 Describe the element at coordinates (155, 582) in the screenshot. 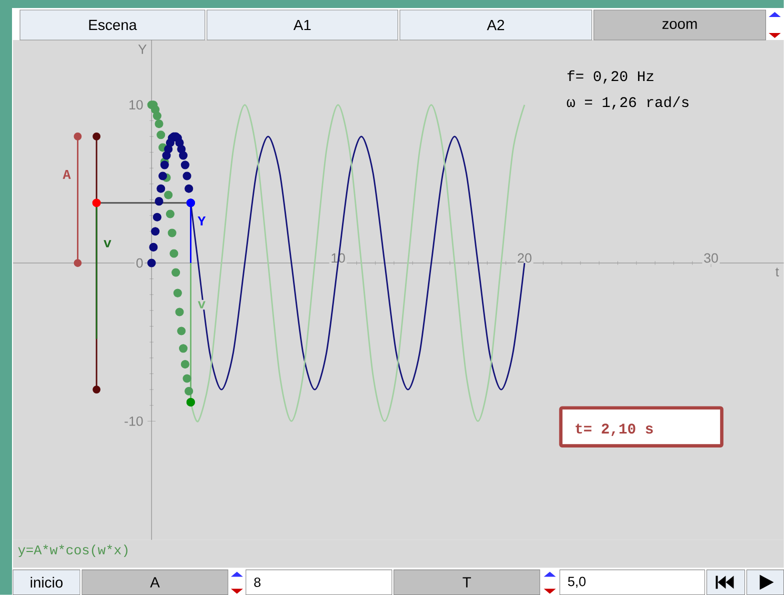

I see `text: A` at that location.